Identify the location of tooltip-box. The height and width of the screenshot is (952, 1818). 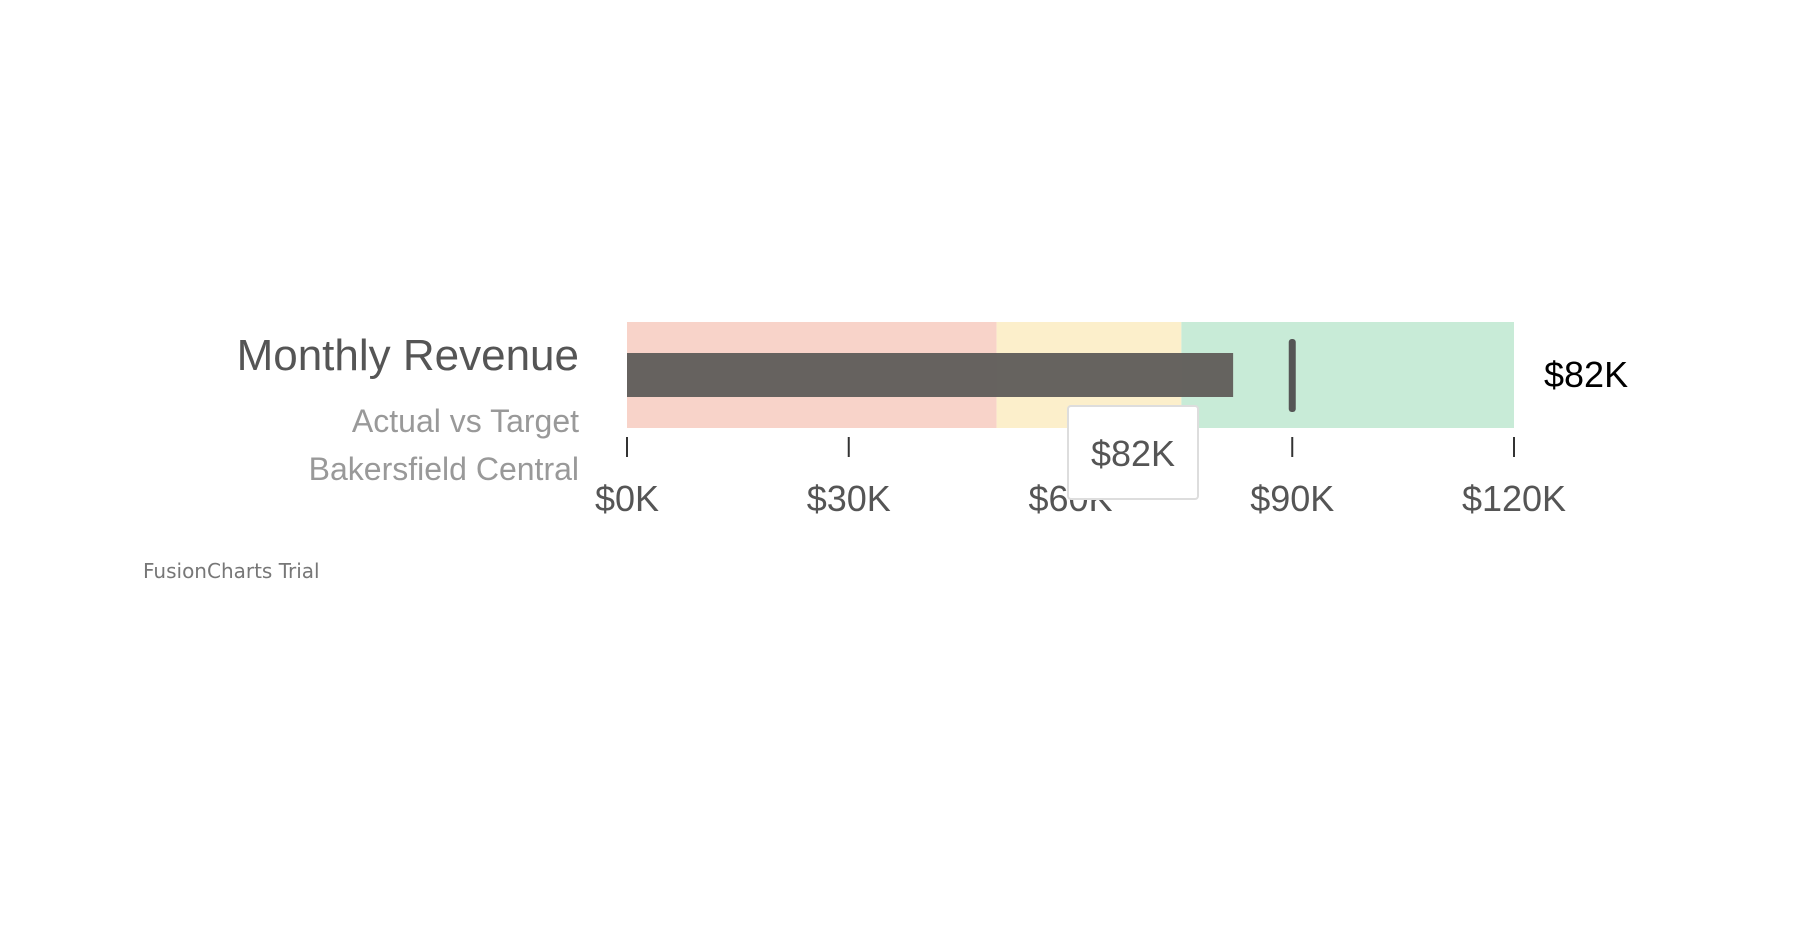
(1133, 452).